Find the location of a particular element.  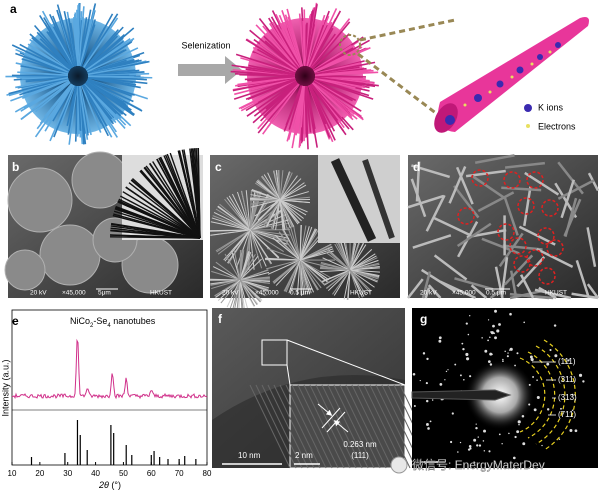

ions is located at coordinates (503, 83).